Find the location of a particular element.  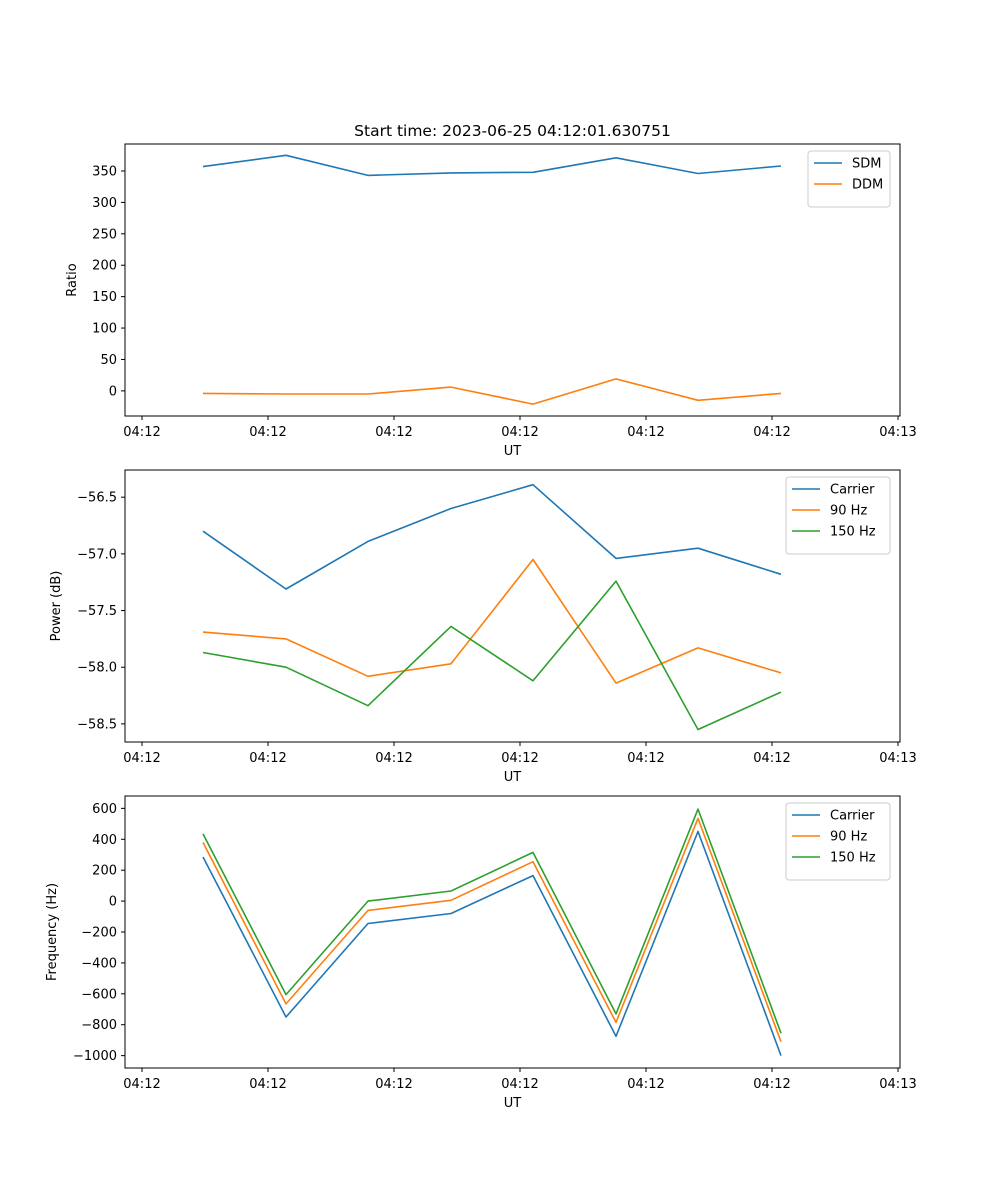

y-tick-label: 50 is located at coordinates (108, 360).